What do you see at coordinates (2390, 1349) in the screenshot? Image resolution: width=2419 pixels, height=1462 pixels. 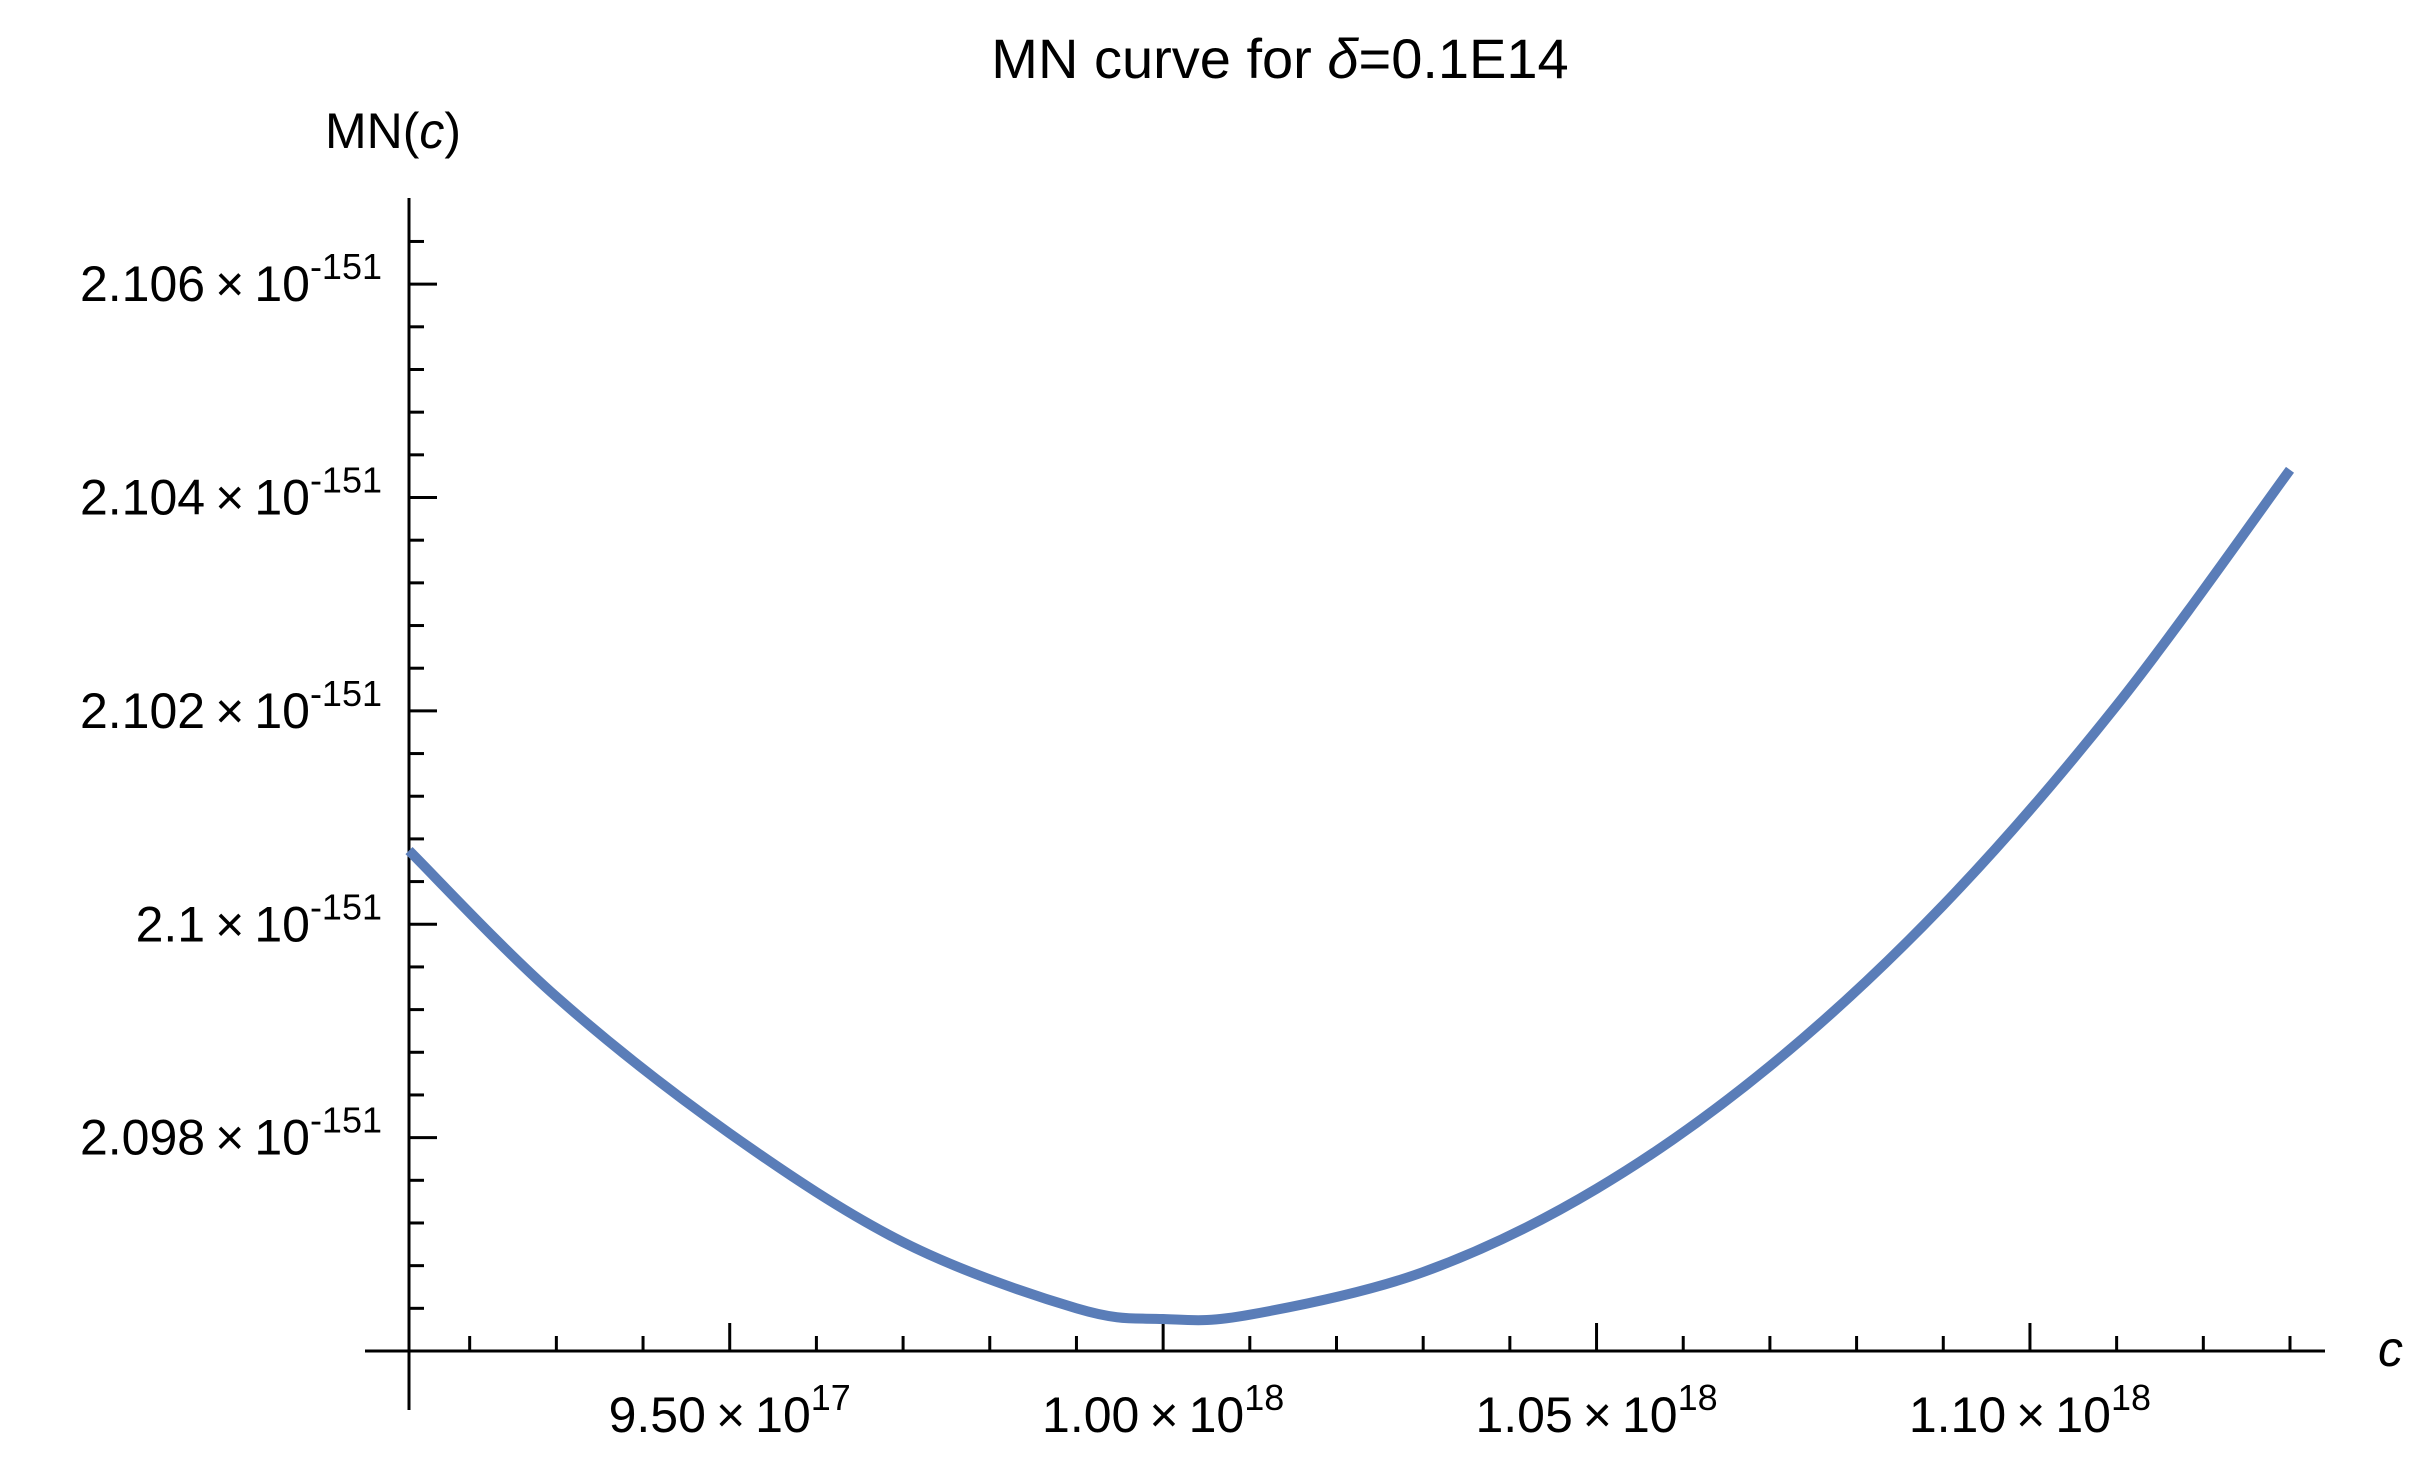 I see `x-axis-label: c` at bounding box center [2390, 1349].